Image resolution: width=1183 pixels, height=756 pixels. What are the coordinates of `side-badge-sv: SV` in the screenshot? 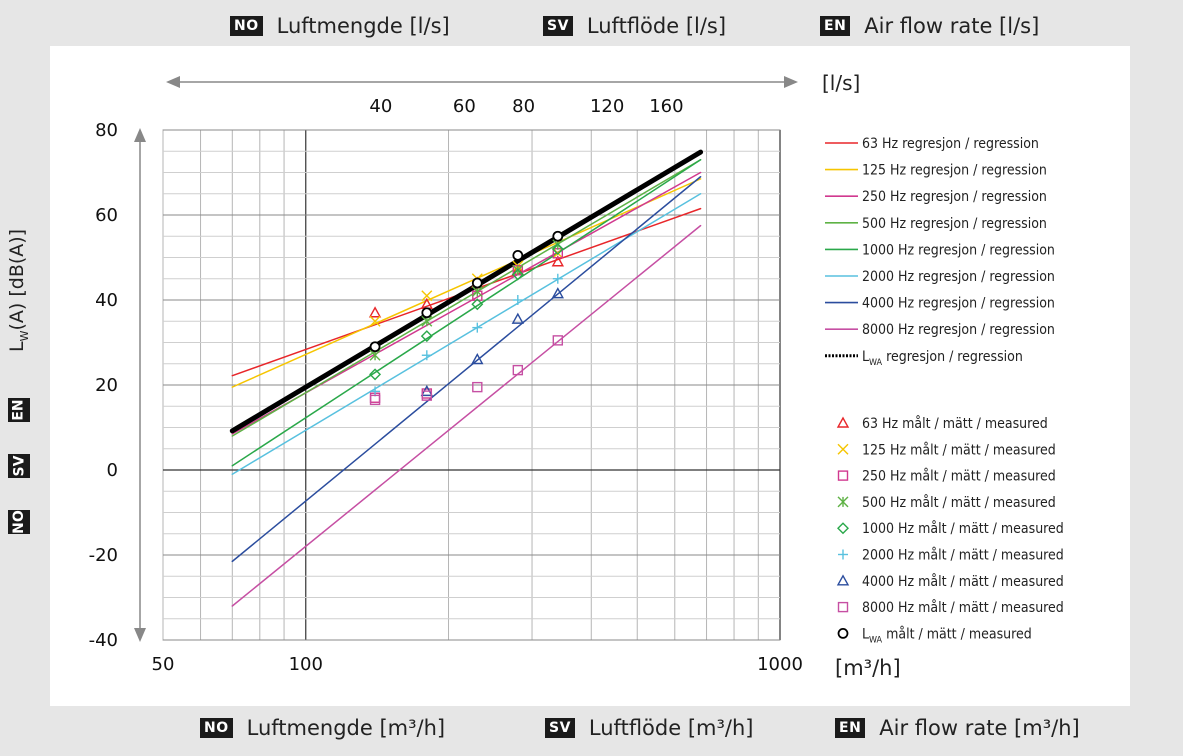 It's located at (19, 466).